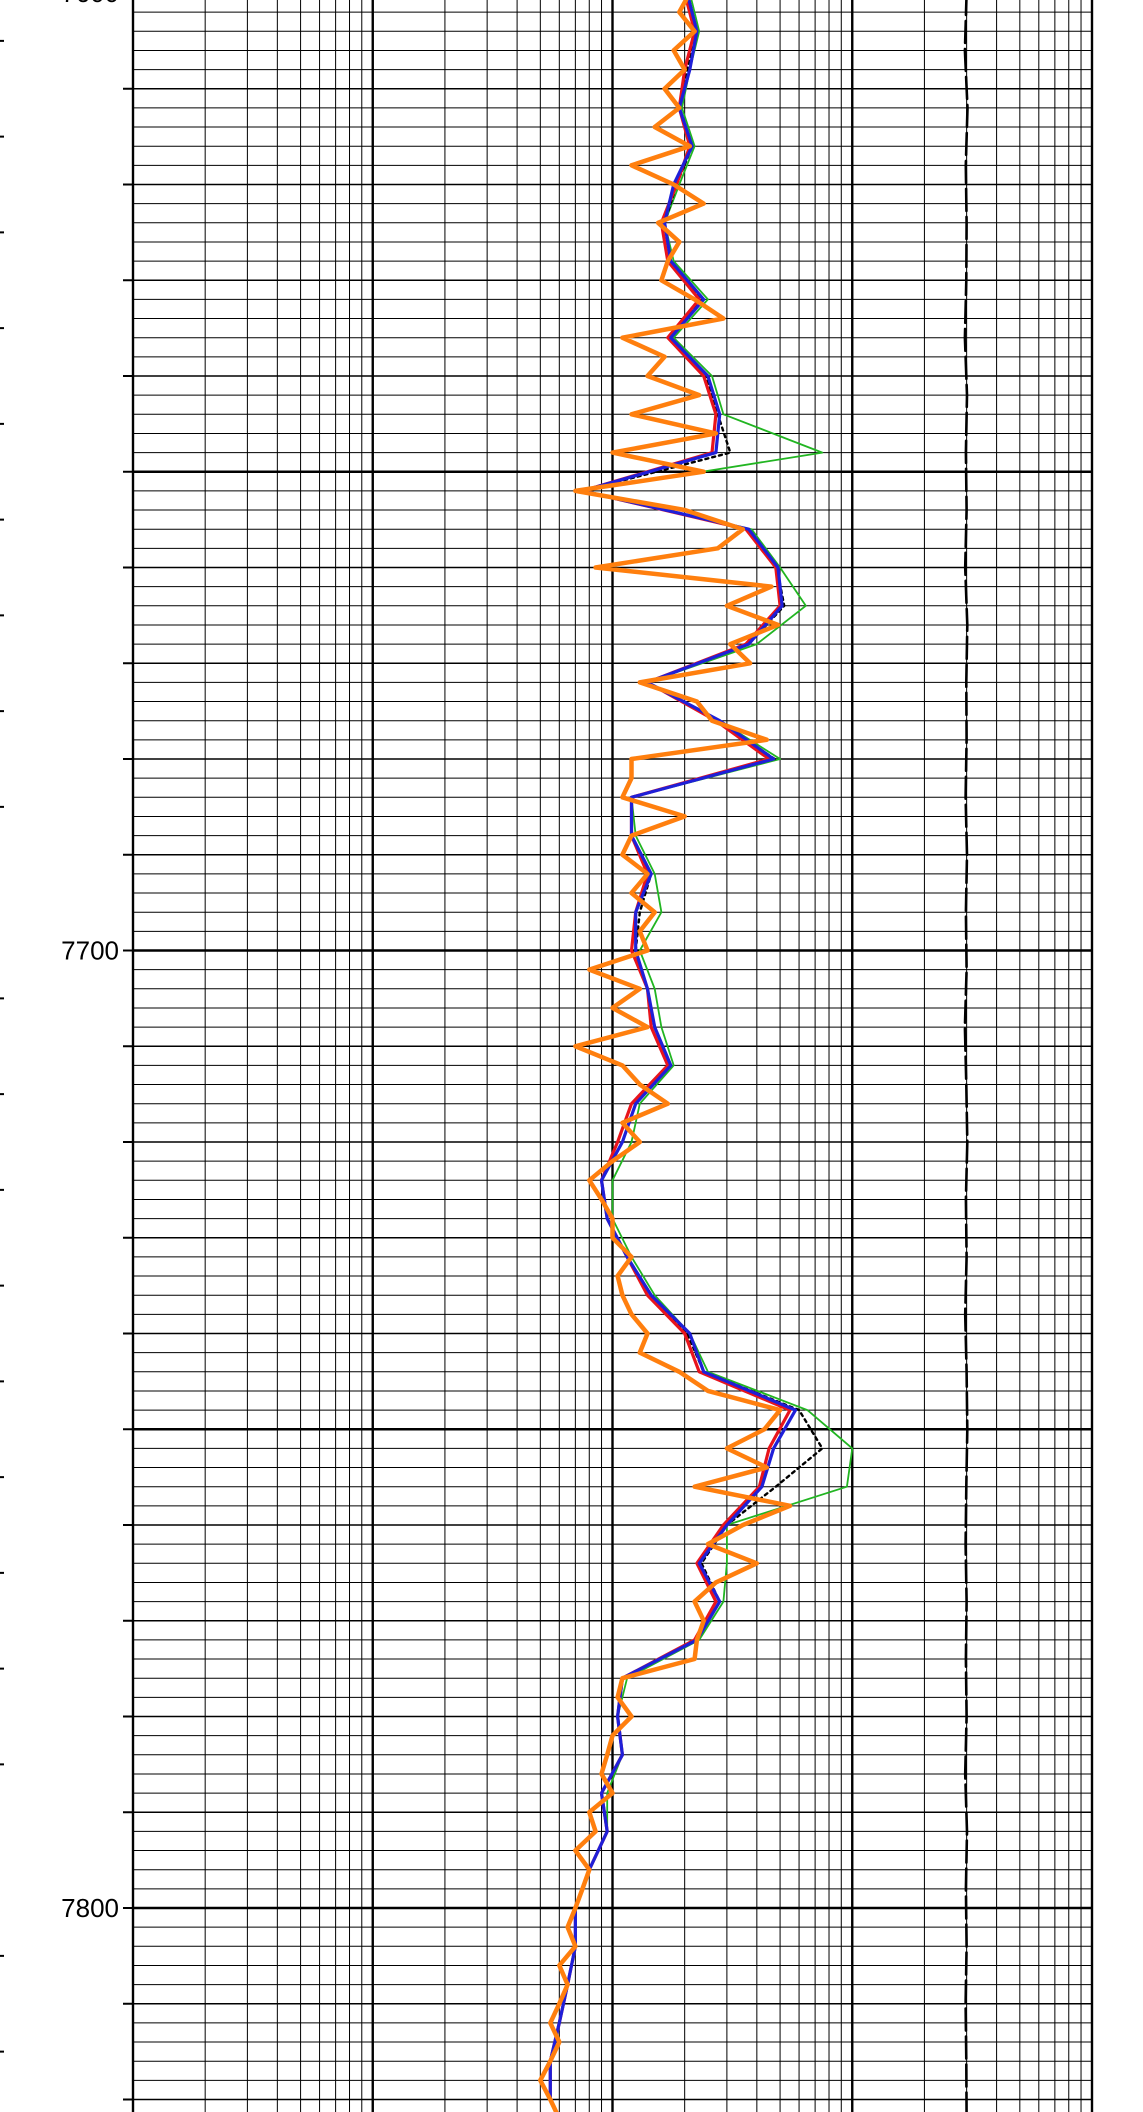 Image resolution: width=1143 pixels, height=2112 pixels. I want to click on depth-tick-label: 7700, so click(90, 951).